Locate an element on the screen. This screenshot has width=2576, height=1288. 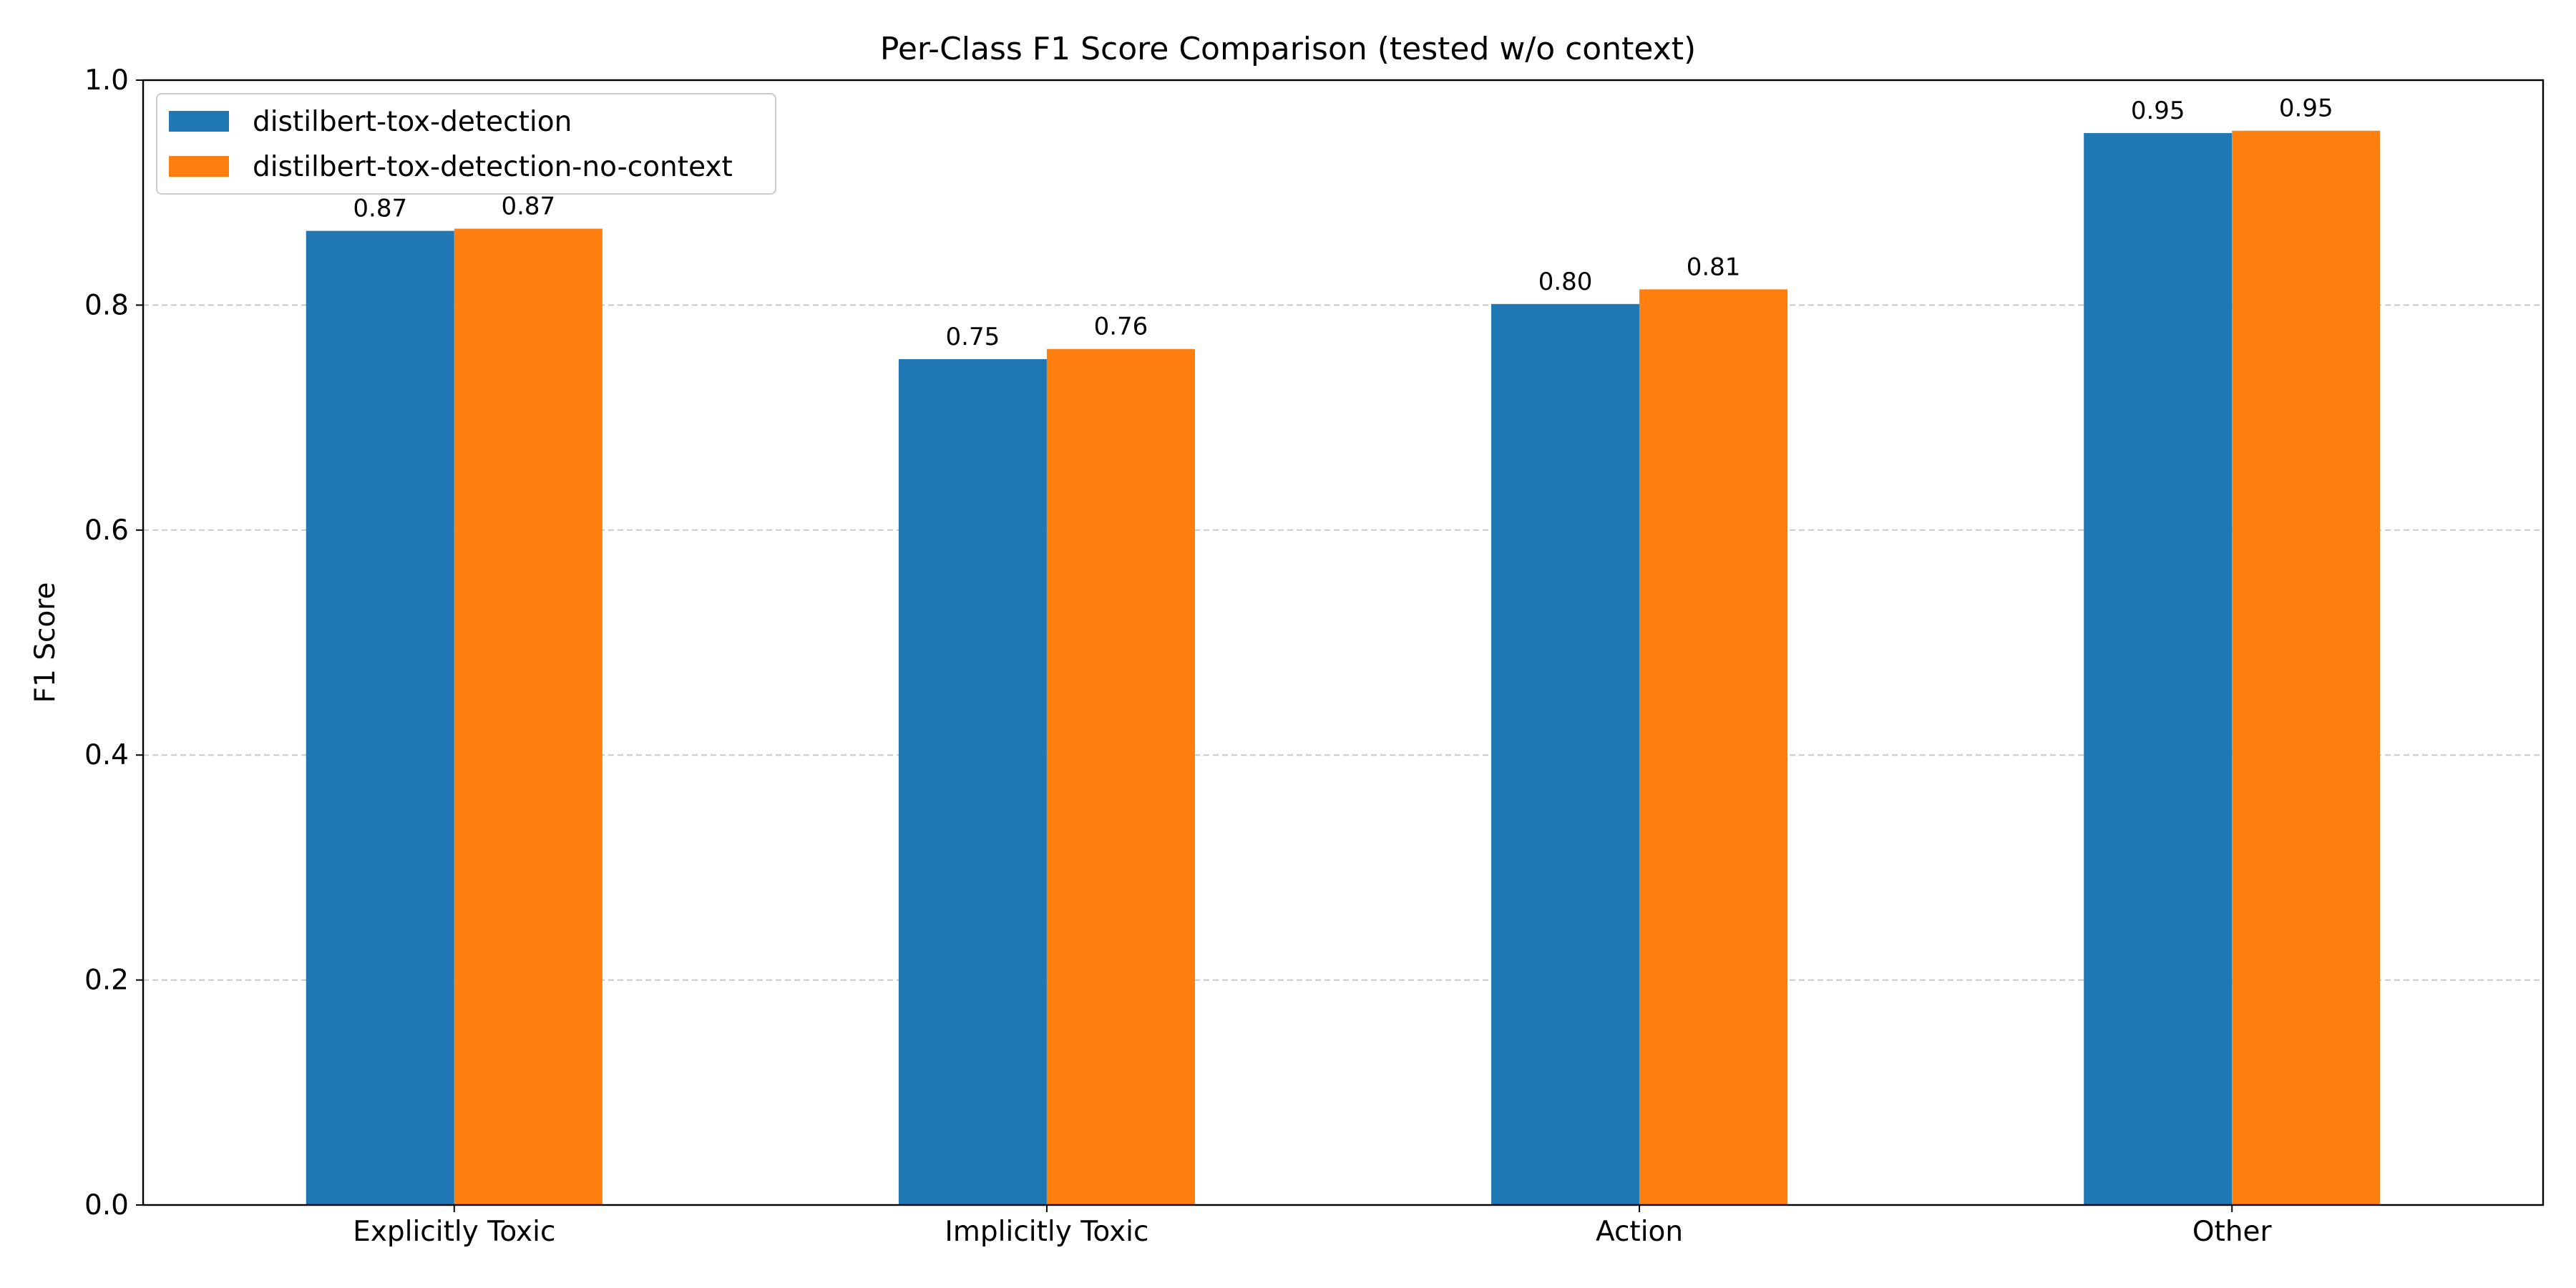
x-tick-label: Implicitly Toxic is located at coordinates (1046, 1232).